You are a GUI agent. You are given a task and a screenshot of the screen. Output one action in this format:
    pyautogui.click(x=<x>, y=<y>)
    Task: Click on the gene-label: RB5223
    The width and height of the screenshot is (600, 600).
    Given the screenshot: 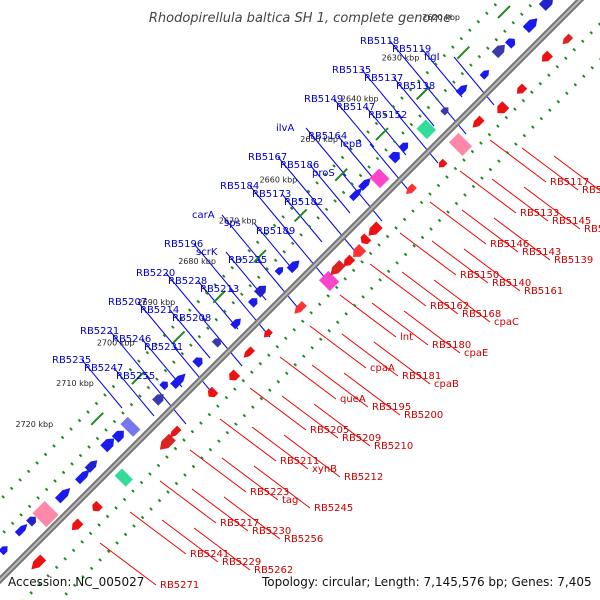 What is the action you would take?
    pyautogui.click(x=269, y=492)
    